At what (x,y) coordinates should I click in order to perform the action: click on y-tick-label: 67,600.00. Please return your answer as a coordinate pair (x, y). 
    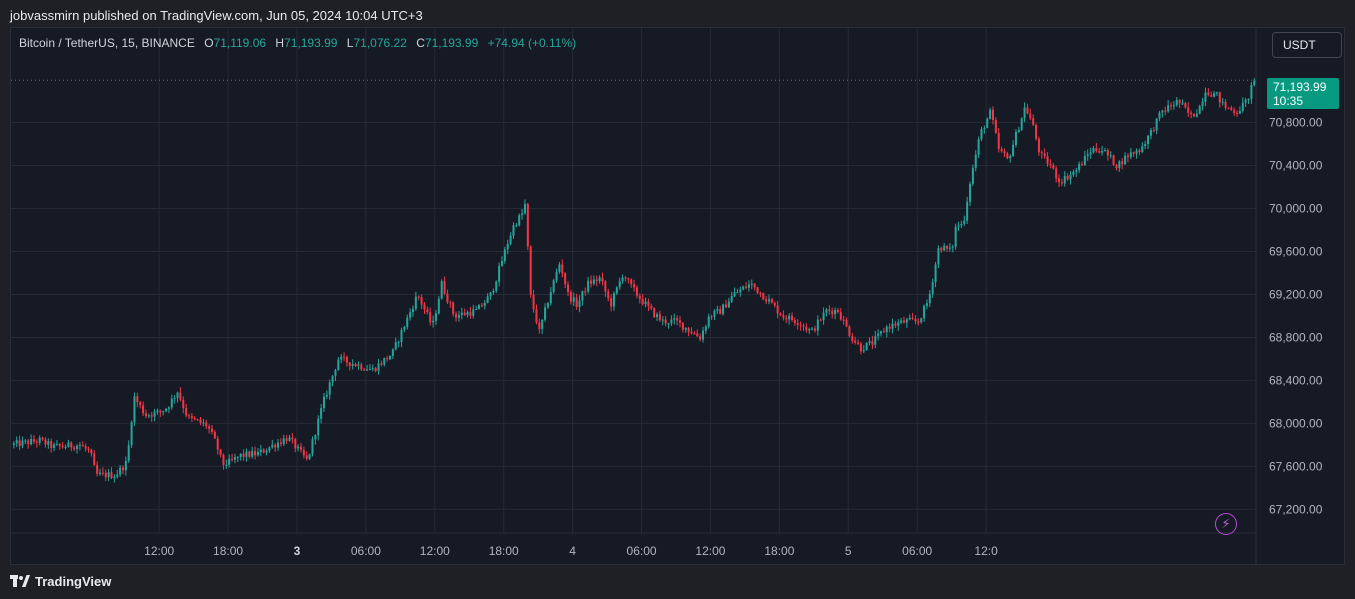
    Looking at the image, I should click on (1296, 466).